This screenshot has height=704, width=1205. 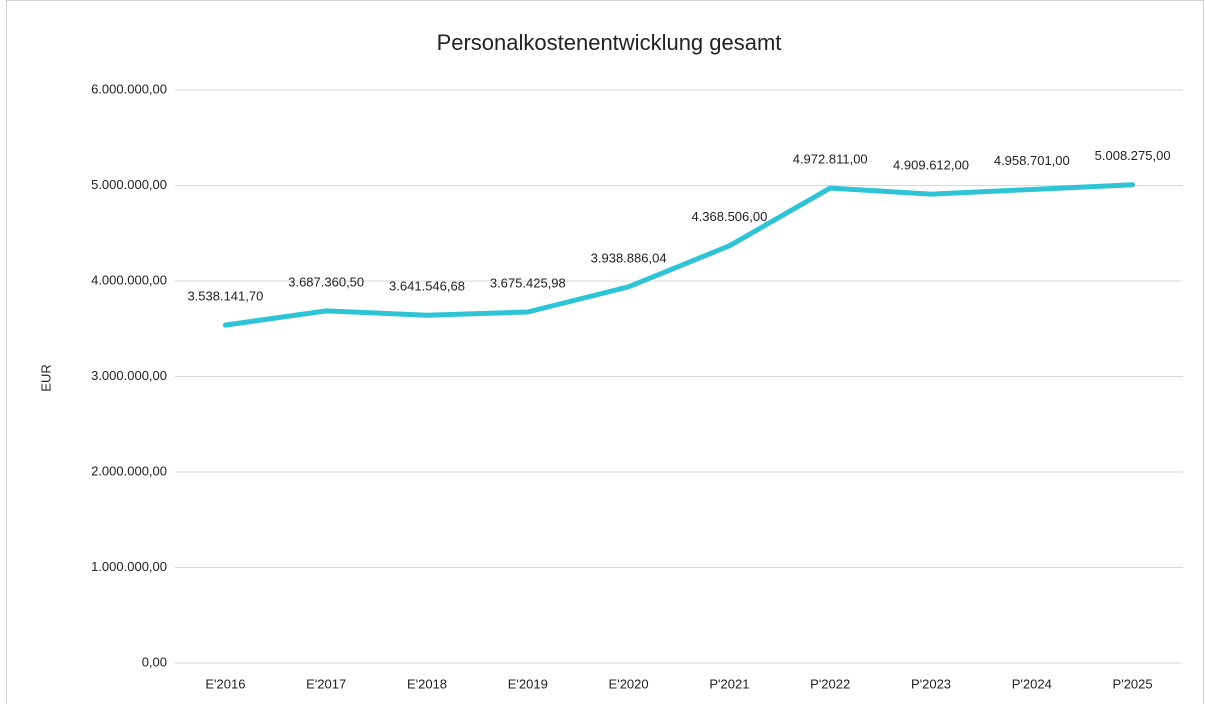 I want to click on x-tick-label: E'2017, so click(x=326, y=683).